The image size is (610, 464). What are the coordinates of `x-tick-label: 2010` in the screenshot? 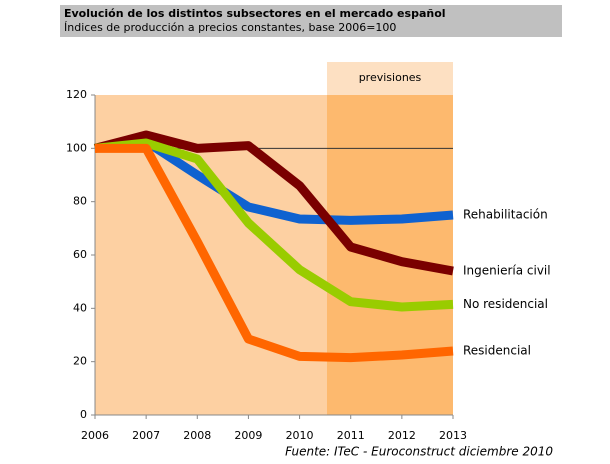 It's located at (300, 435).